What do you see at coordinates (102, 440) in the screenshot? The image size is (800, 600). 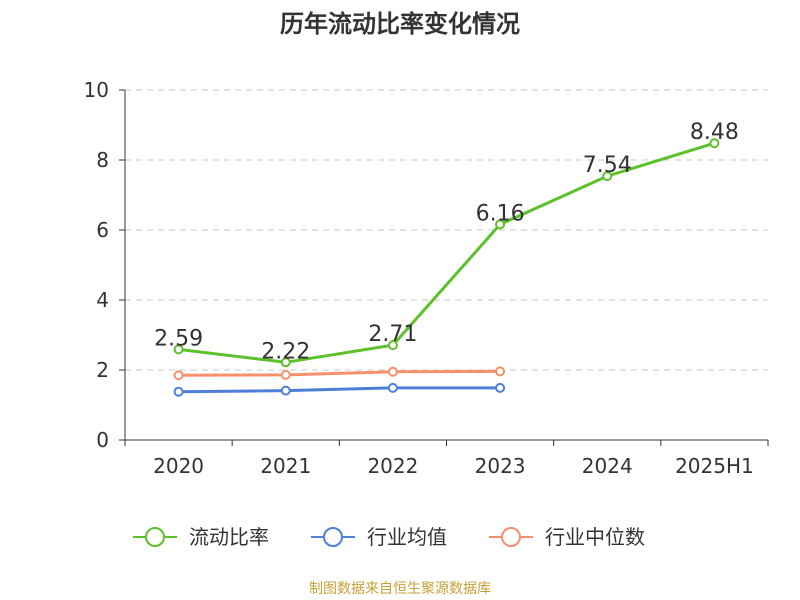 I see `y-tick-label: 0` at bounding box center [102, 440].